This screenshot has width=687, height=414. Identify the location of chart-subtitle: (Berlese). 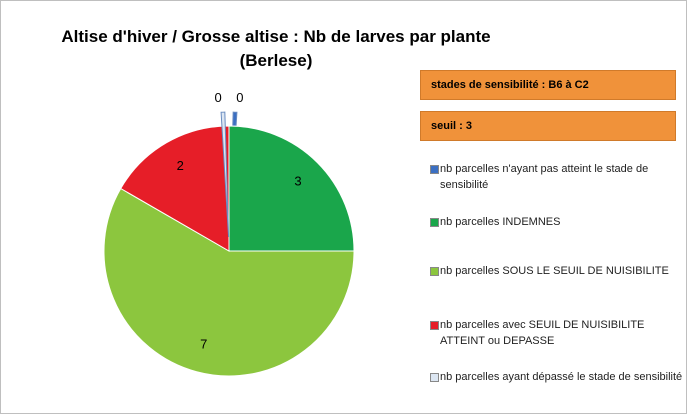
(276, 60).